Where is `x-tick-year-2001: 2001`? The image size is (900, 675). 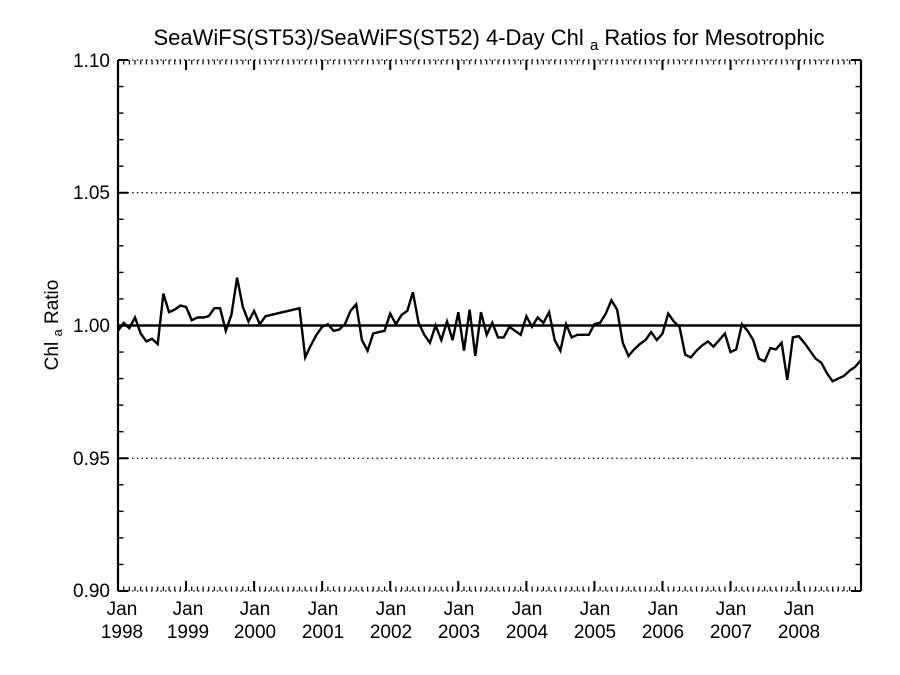
x-tick-year-2001: 2001 is located at coordinates (323, 632).